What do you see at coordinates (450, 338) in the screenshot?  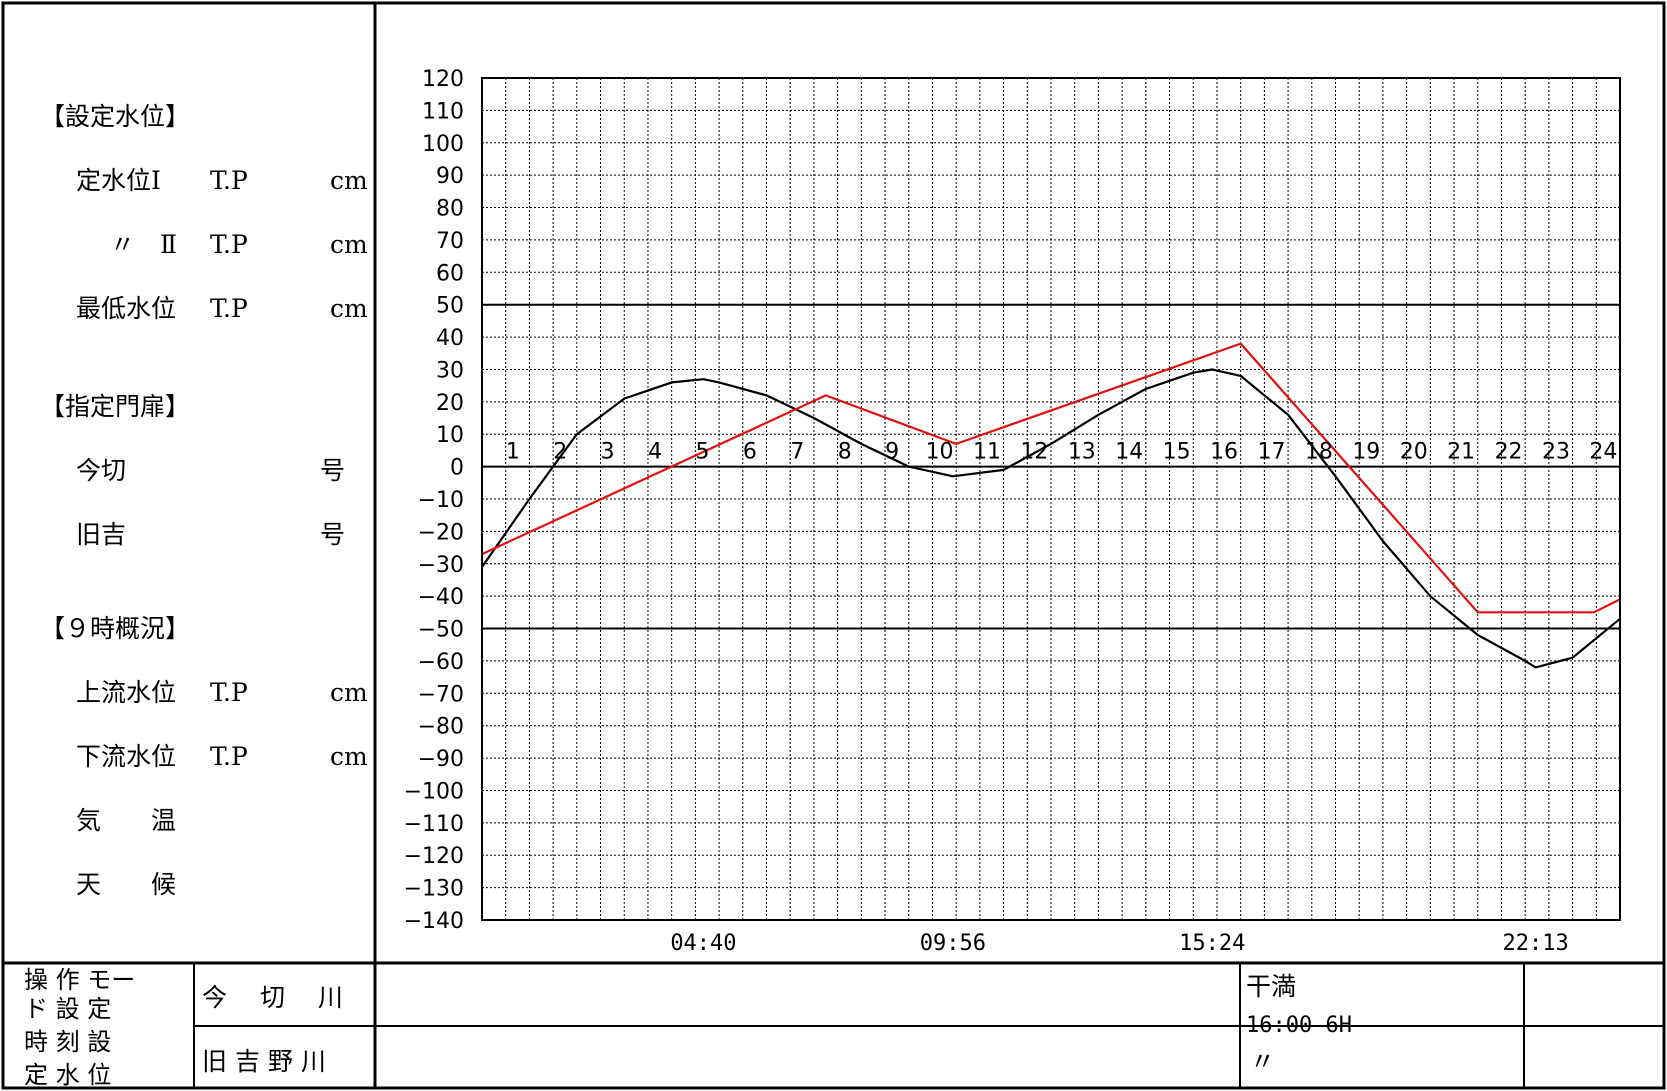 I see `y-tick-label: 40` at bounding box center [450, 338].